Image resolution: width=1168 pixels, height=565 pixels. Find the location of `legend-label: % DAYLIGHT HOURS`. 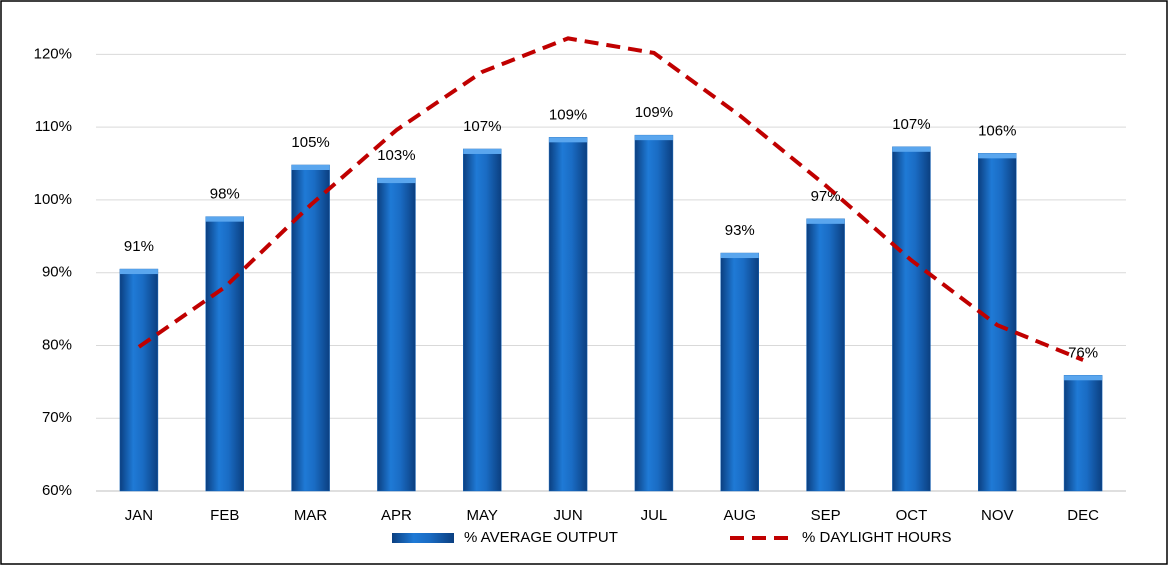

legend-label: % DAYLIGHT HOURS is located at coordinates (876, 537).